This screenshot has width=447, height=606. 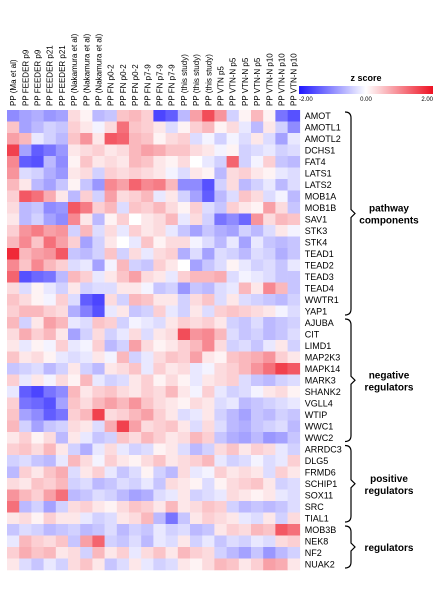 What do you see at coordinates (389, 479) in the screenshot?
I see `group-label: positive` at bounding box center [389, 479].